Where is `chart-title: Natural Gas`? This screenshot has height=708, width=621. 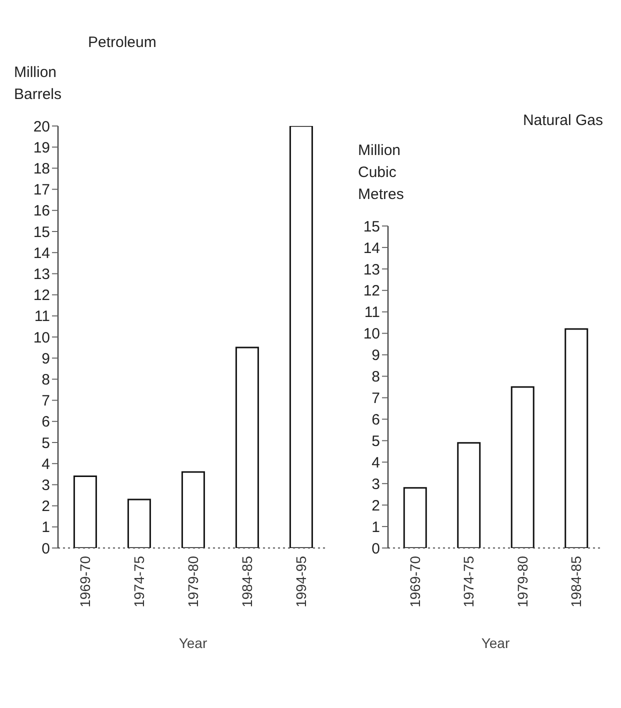
chart-title: Natural Gas is located at coordinates (563, 120).